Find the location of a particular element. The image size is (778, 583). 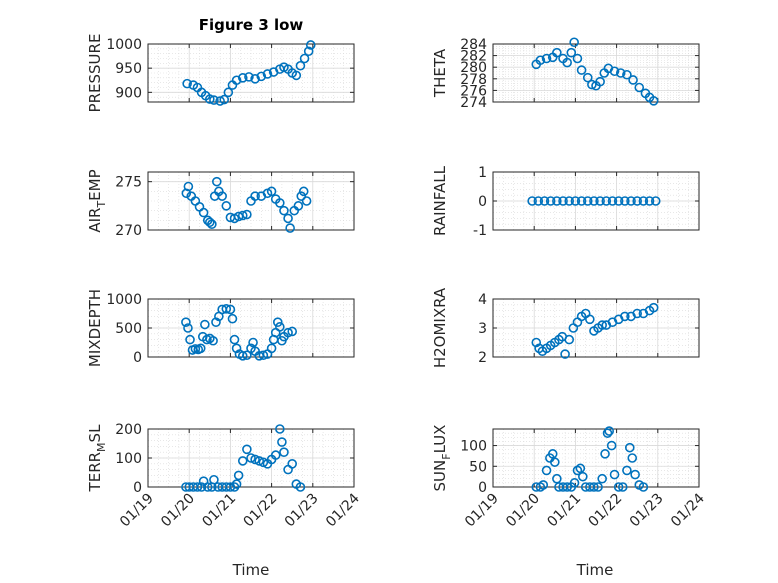

x-tick-label: 01/21 is located at coordinates (219, 511).